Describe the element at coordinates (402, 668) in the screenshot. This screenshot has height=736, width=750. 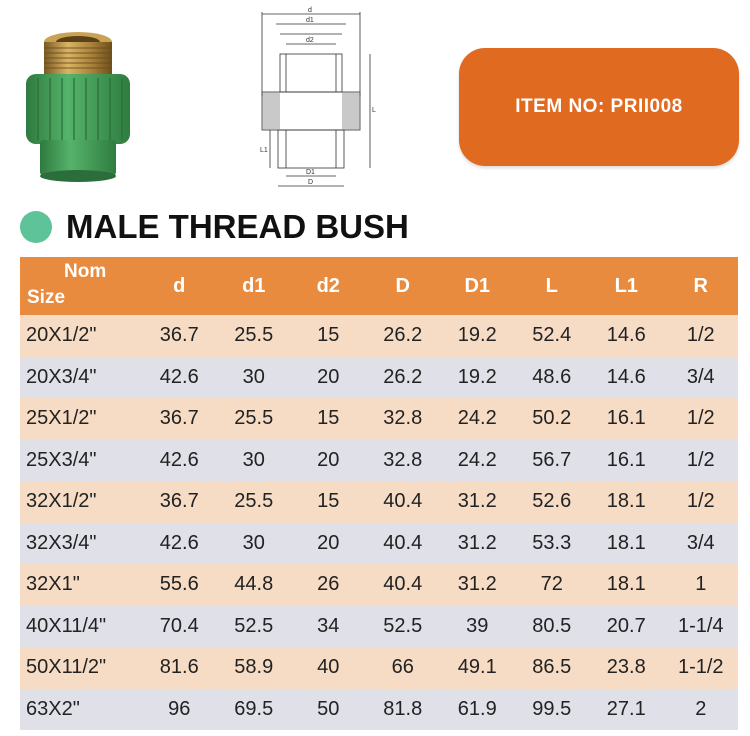
I see `cell-d: 66` at that location.